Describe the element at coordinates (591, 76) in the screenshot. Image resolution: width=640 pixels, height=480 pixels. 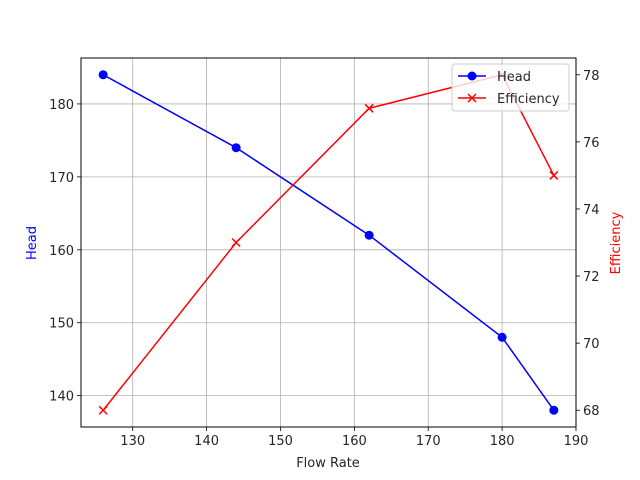
I see `y2-tick-label: 78` at that location.